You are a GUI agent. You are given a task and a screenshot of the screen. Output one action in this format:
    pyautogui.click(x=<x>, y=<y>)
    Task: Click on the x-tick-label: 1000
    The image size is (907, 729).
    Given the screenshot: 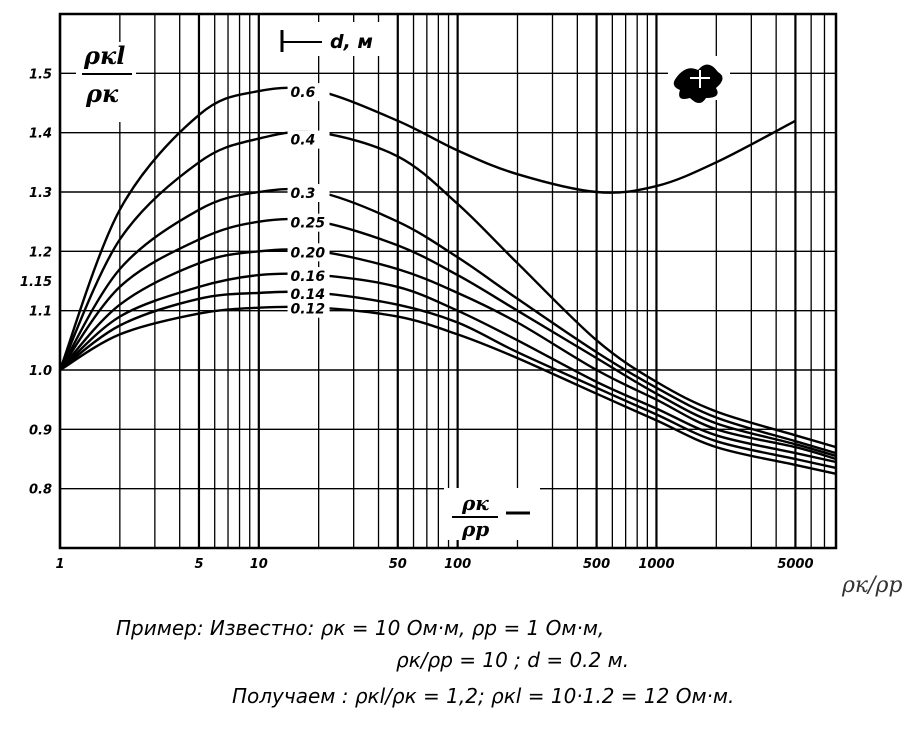 What is the action you would take?
    pyautogui.click(x=656, y=564)
    